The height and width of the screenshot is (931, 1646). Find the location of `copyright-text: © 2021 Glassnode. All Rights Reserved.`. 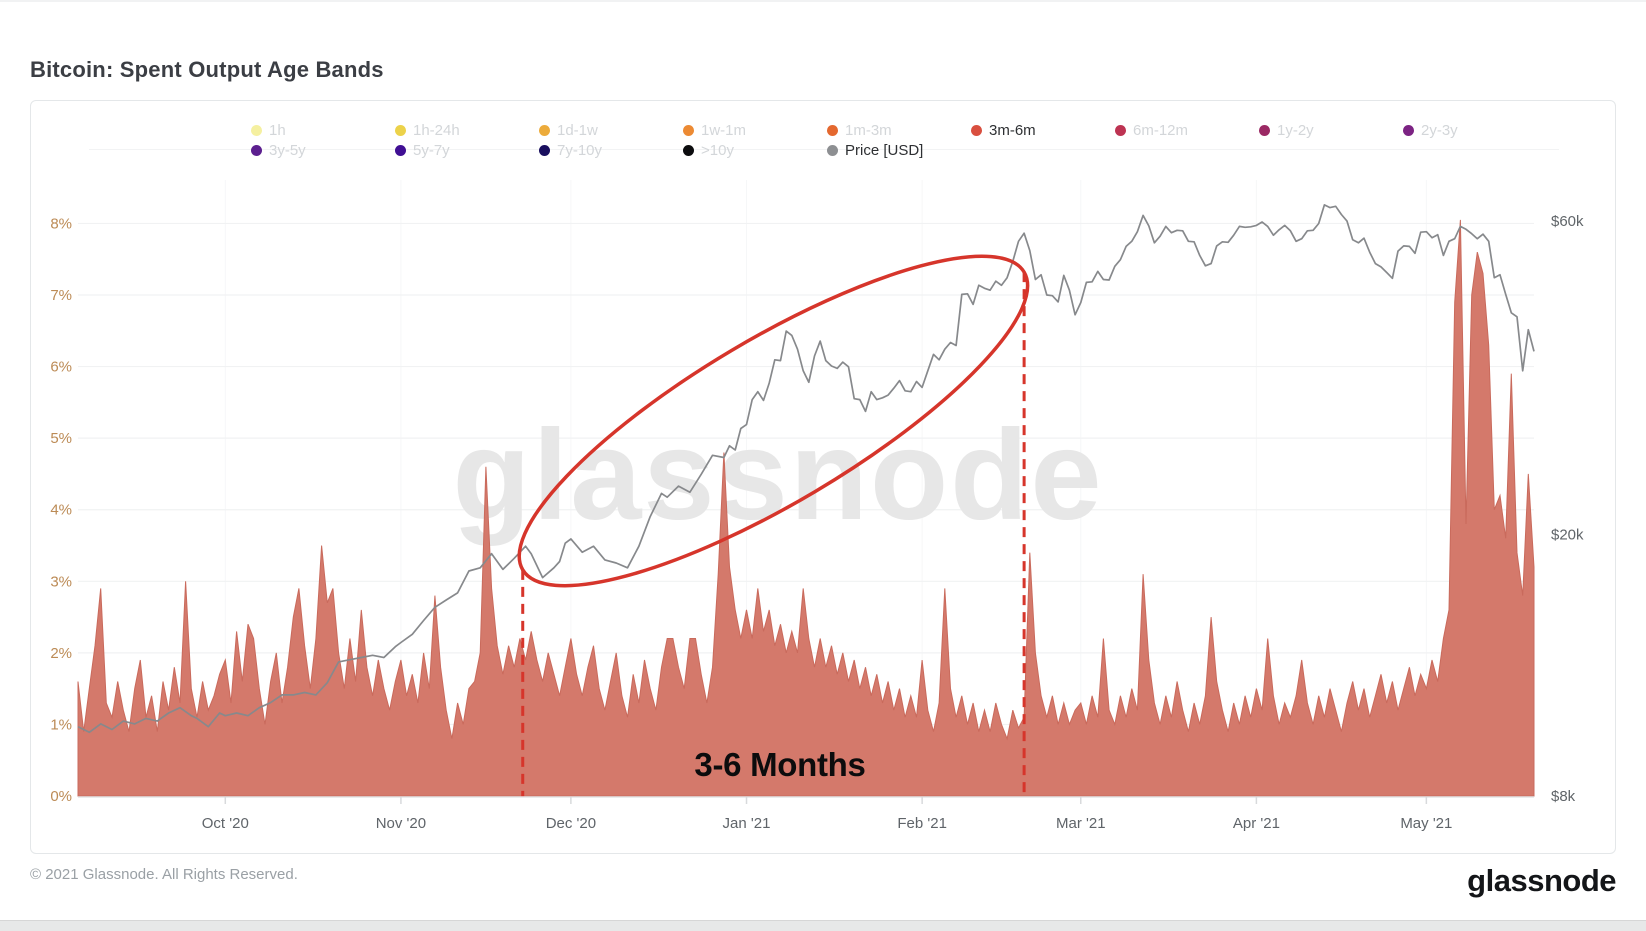

copyright-text: © 2021 Glassnode. All Rights Reserved. is located at coordinates (164, 874).